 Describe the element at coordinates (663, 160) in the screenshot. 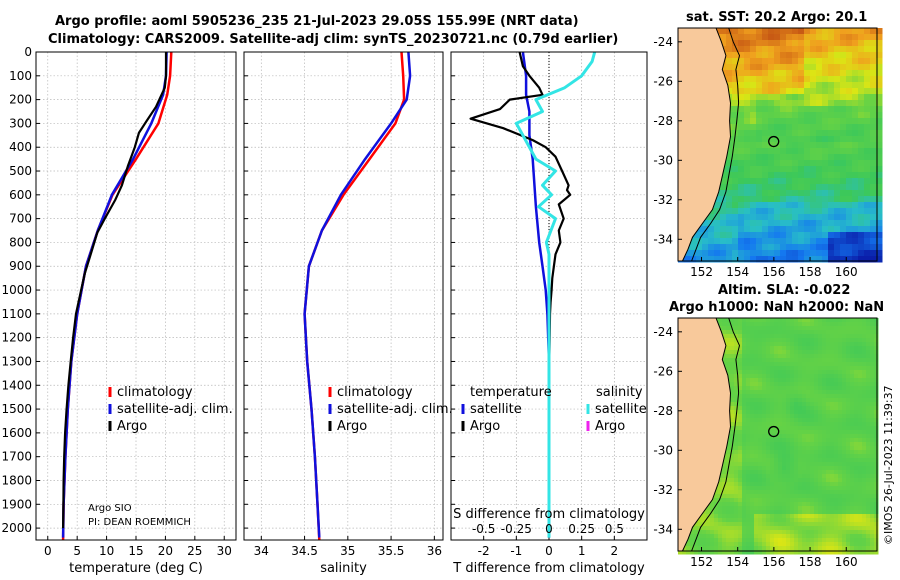

I see `sat_sst_map-lat-label: -30` at that location.